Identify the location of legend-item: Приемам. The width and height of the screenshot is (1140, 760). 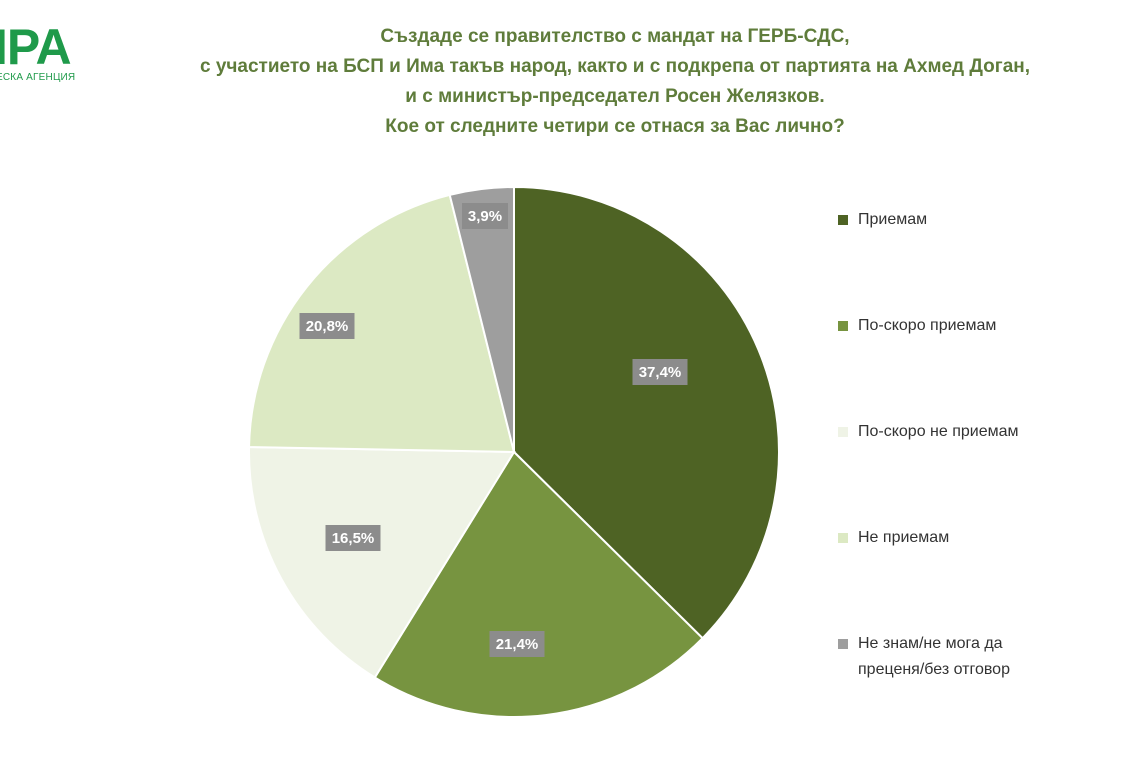
(882, 220).